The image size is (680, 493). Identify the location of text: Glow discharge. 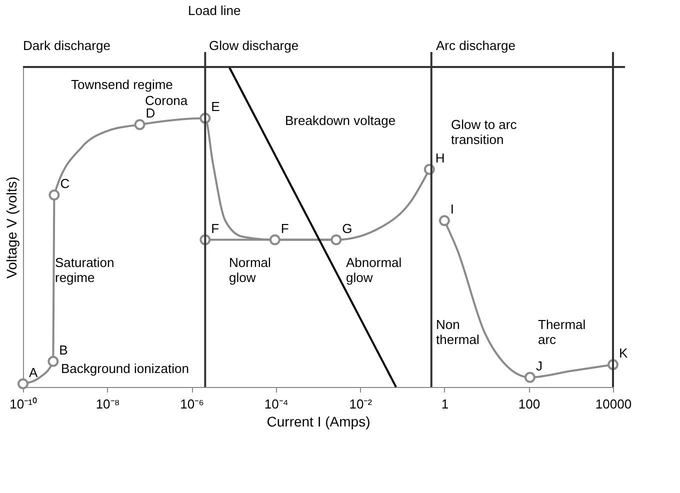
(254, 45).